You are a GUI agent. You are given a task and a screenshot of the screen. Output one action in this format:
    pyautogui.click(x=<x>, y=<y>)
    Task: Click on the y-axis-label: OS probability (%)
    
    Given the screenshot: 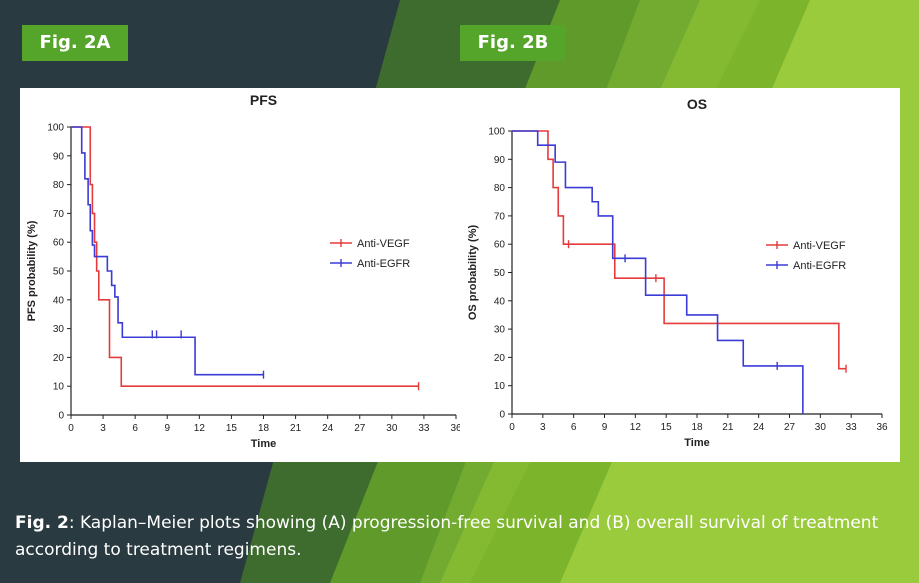 What is the action you would take?
    pyautogui.click(x=473, y=272)
    